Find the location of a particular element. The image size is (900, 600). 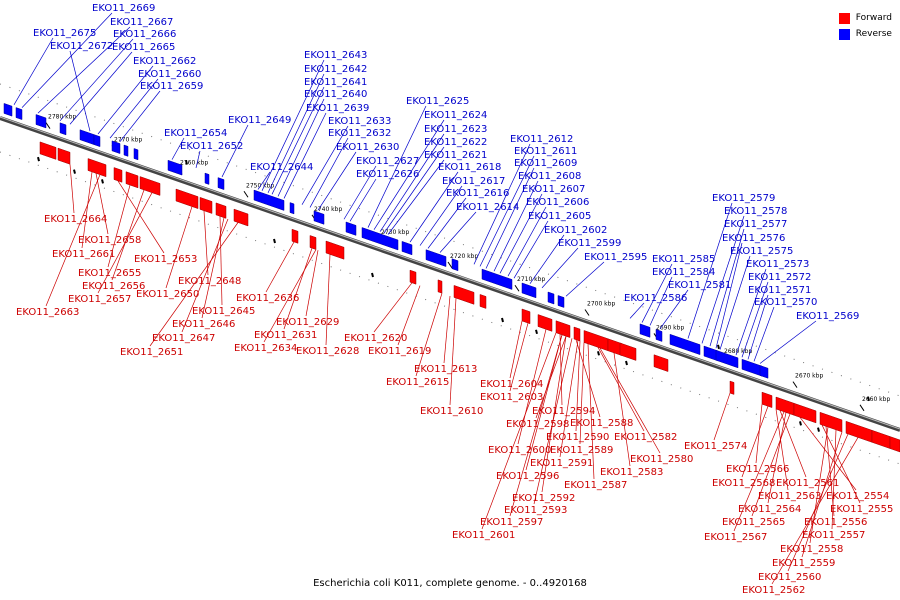

reverse-gene-label: EKO11_2630 is located at coordinates (367, 147).